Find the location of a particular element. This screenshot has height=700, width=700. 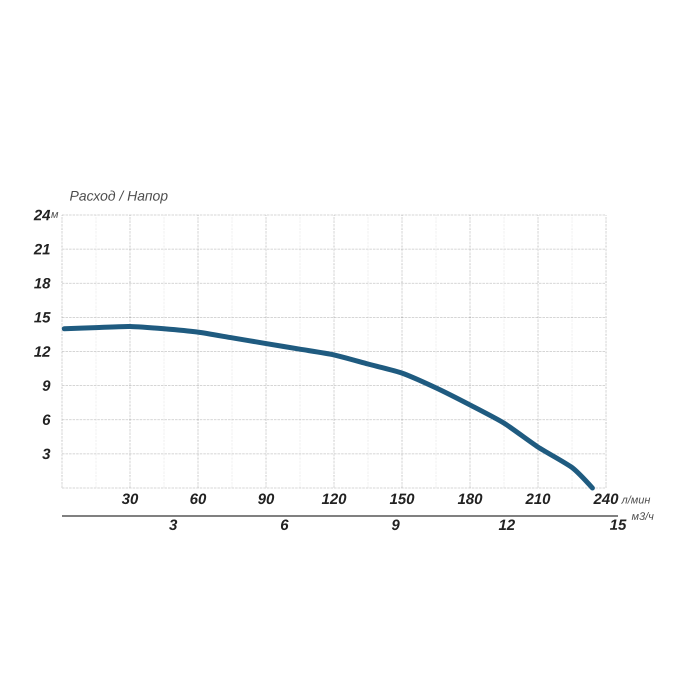

y-axis-title: м is located at coordinates (54, 215).